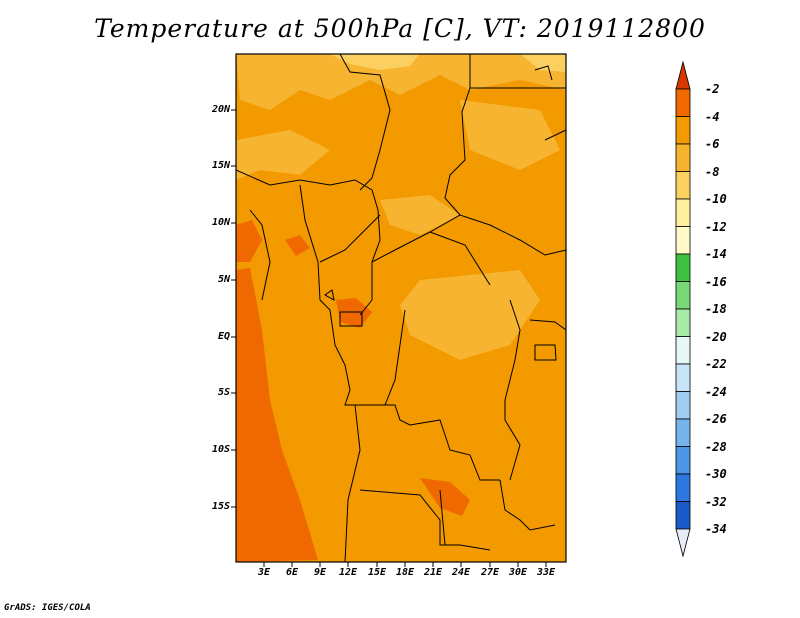 This screenshot has height=618, width=800. Describe the element at coordinates (716, 474) in the screenshot. I see `colorbar-label: -30` at that location.